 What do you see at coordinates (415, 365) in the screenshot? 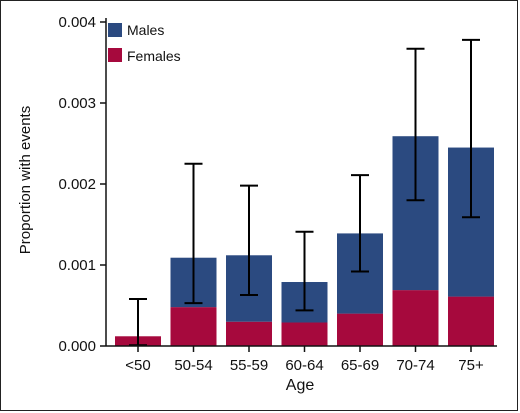
I see `x-tick-label-5: 70-74` at bounding box center [415, 365].